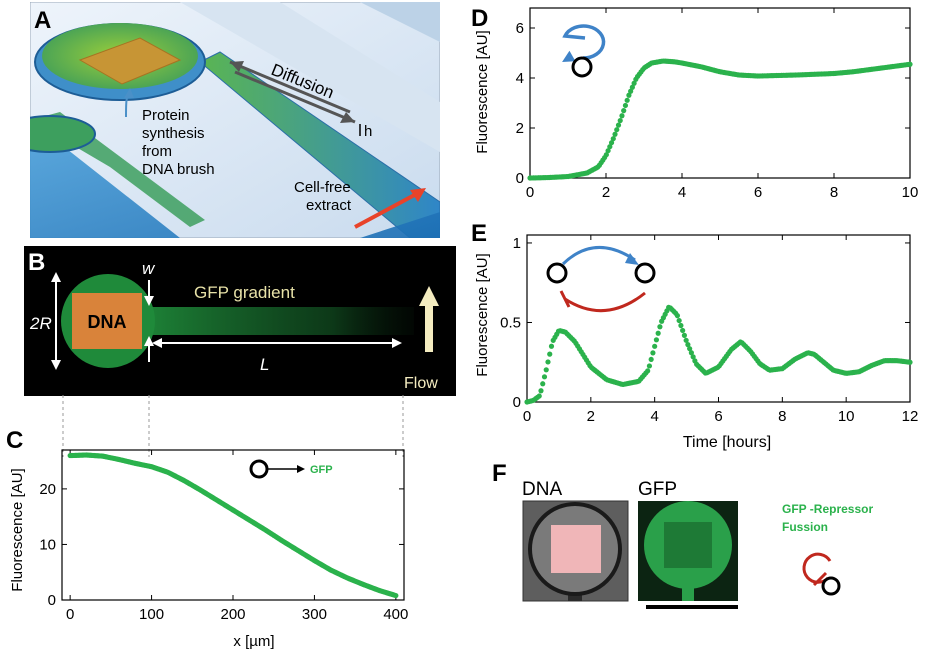 This screenshot has height=655, width=934. What do you see at coordinates (157, 151) in the screenshot?
I see `protein-line-3: from` at bounding box center [157, 151].